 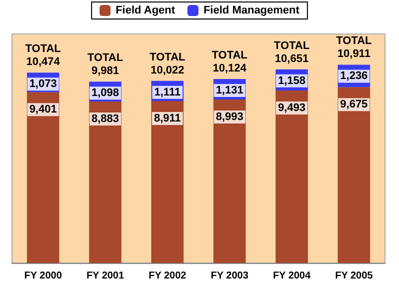 I want to click on legend-label: Field Management, so click(x=251, y=10).